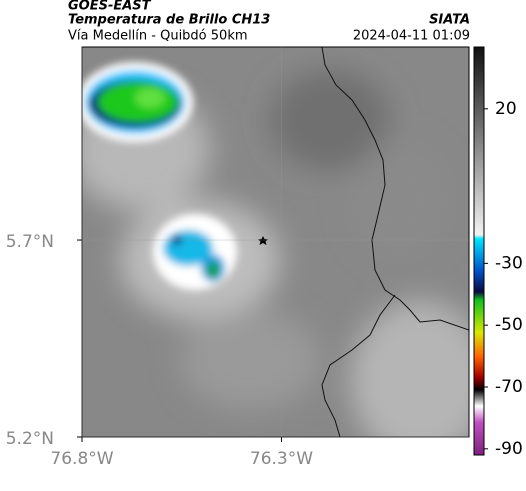 This screenshot has height=491, width=526. I want to click on title: GOES-EAST, so click(110, 7).